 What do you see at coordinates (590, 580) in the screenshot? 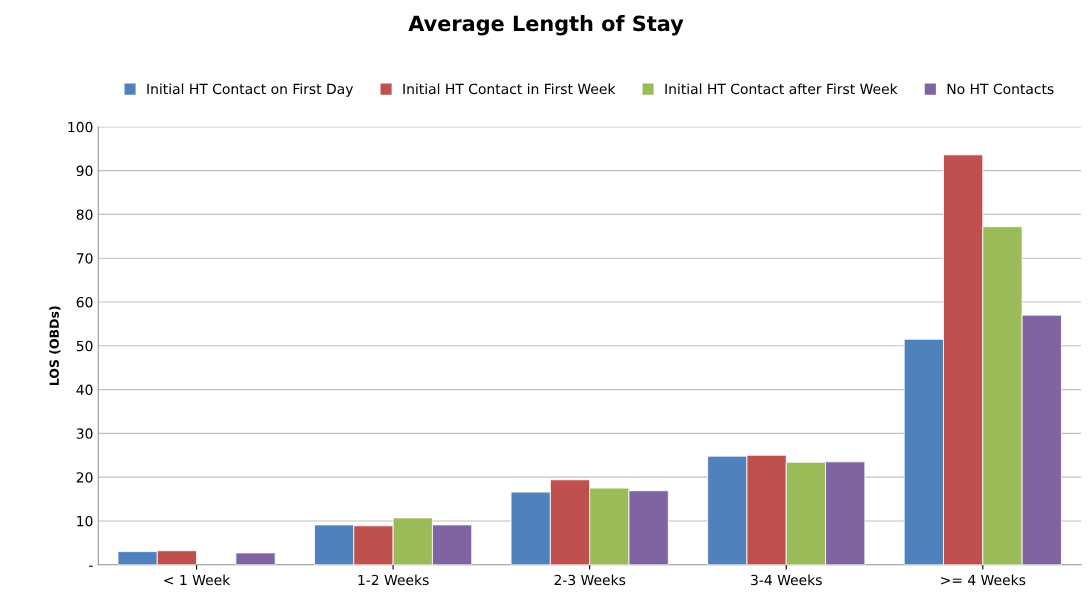
I see `x-tick-label: 2-3 Weeks` at bounding box center [590, 580].